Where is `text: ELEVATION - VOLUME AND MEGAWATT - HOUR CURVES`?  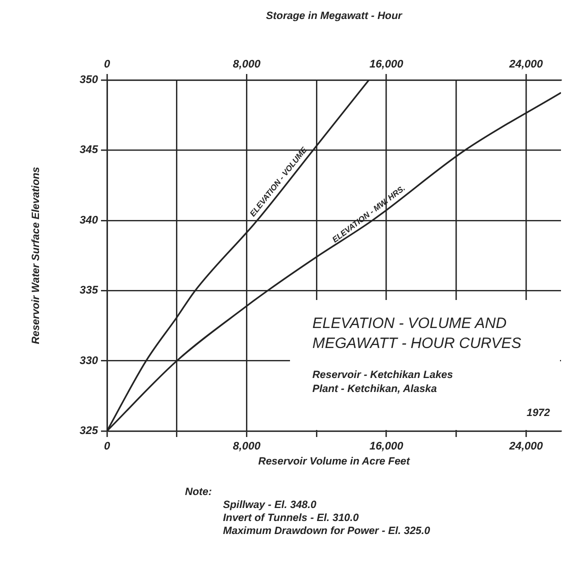
text: ELEVATION - VOLUME AND MEGAWATT - HOUR CURVES is located at coordinates (417, 334).